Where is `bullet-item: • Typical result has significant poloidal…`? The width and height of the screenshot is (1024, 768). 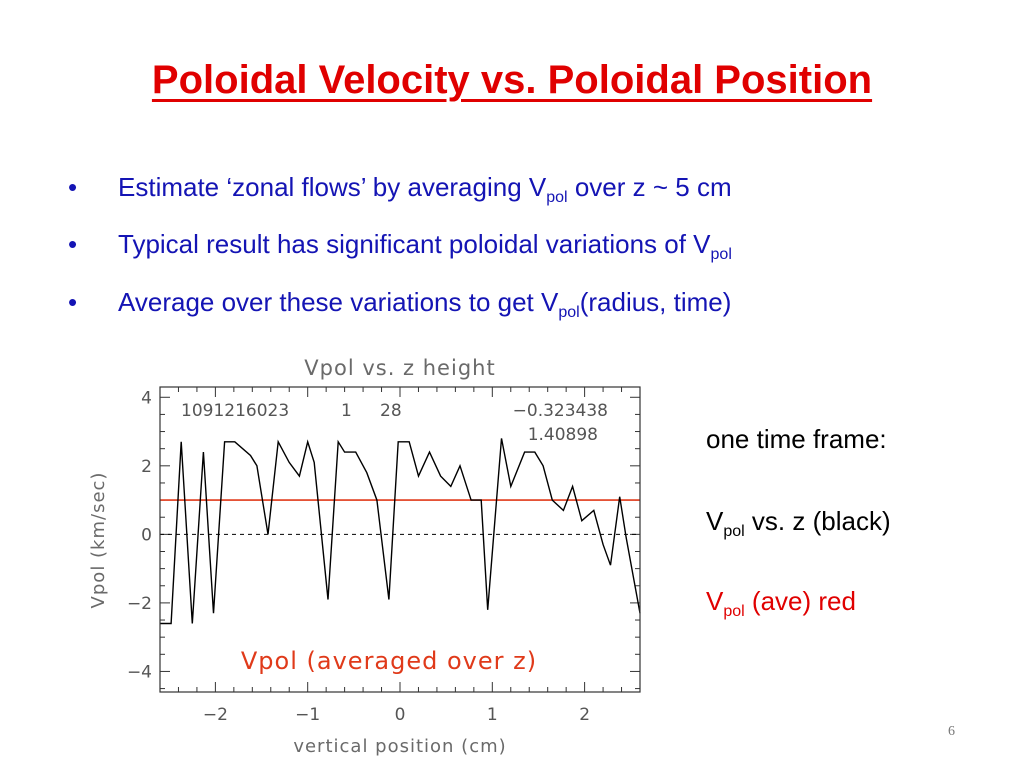 bullet-item: • Typical result has significant poloidal… is located at coordinates (400, 246).